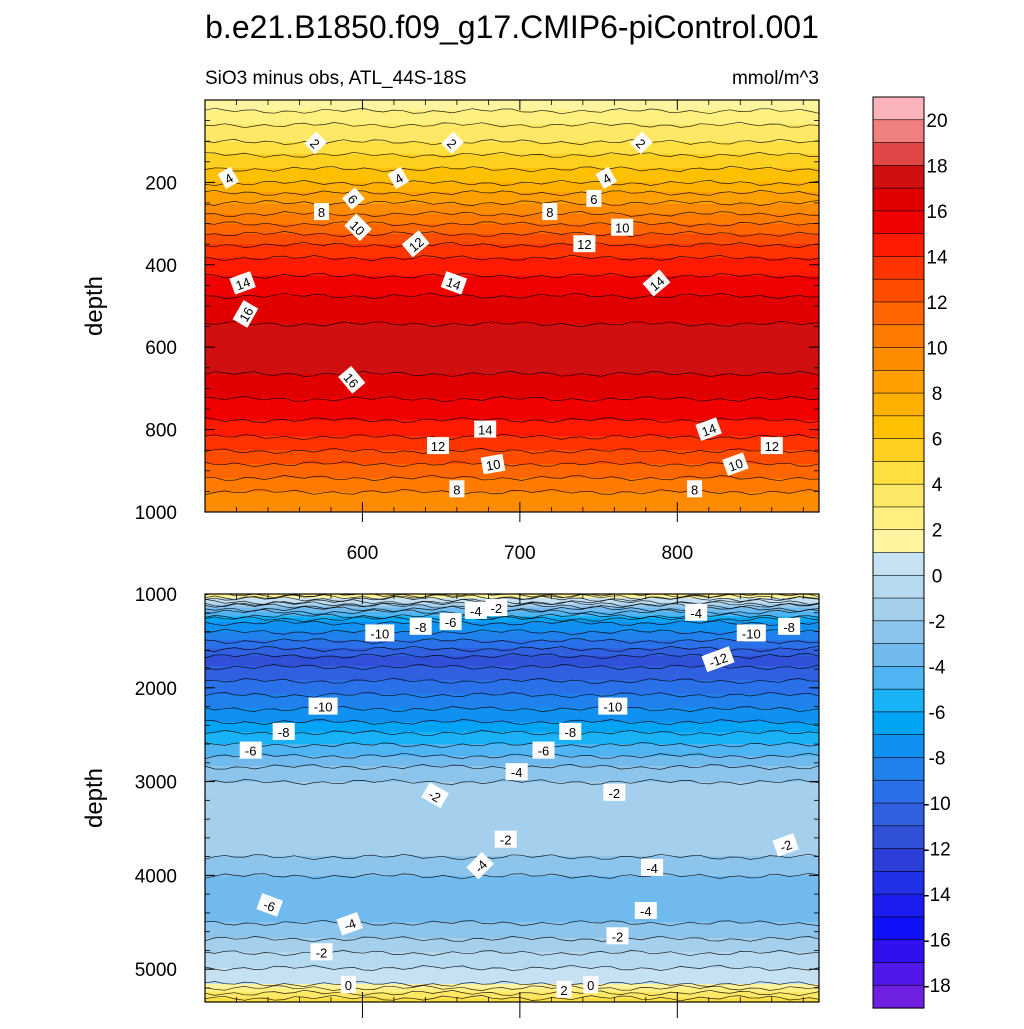 Image resolution: width=1024 pixels, height=1029 pixels. What do you see at coordinates (353, 198) in the screenshot?
I see `contour-label: 6` at bounding box center [353, 198].